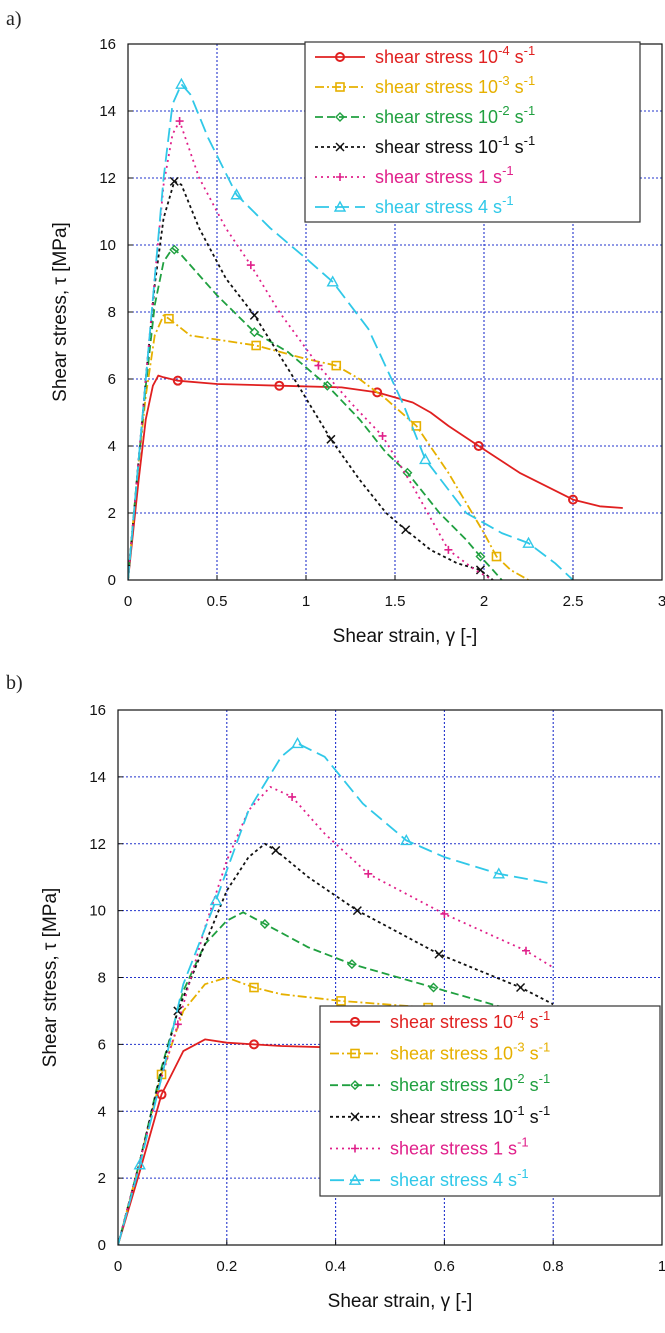  What do you see at coordinates (335, 1266) in the screenshot?
I see `x-tick-label: 0.4` at bounding box center [335, 1266].